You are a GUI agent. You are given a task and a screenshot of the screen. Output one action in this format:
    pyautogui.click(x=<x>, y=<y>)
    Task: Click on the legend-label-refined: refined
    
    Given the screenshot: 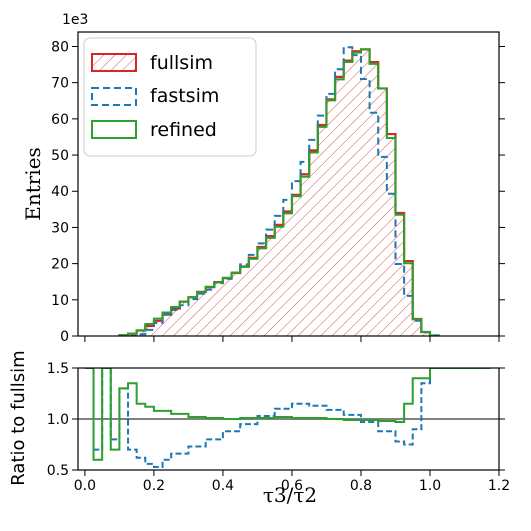 What is the action you would take?
    pyautogui.click(x=183, y=130)
    